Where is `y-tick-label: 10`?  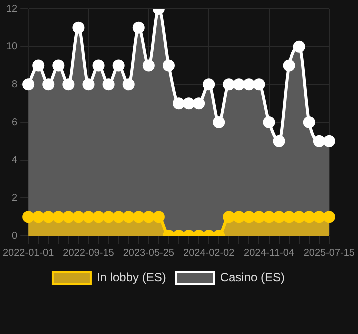
y-tick-label: 10 is located at coordinates (12, 47).